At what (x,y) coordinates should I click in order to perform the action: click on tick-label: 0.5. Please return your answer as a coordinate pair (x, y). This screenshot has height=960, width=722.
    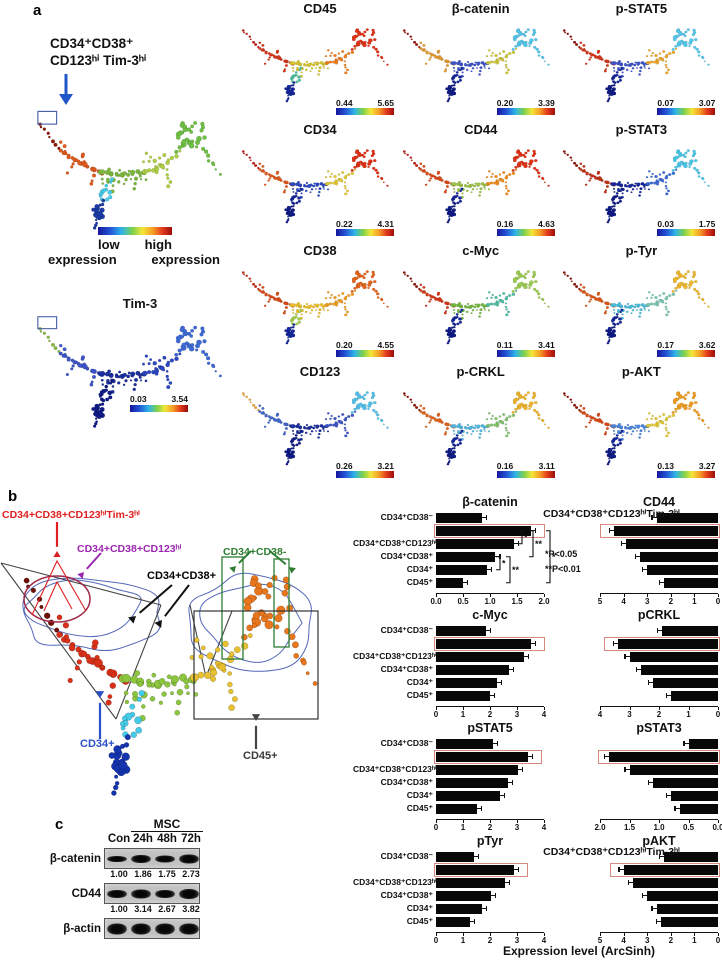
    Looking at the image, I should click on (463, 601).